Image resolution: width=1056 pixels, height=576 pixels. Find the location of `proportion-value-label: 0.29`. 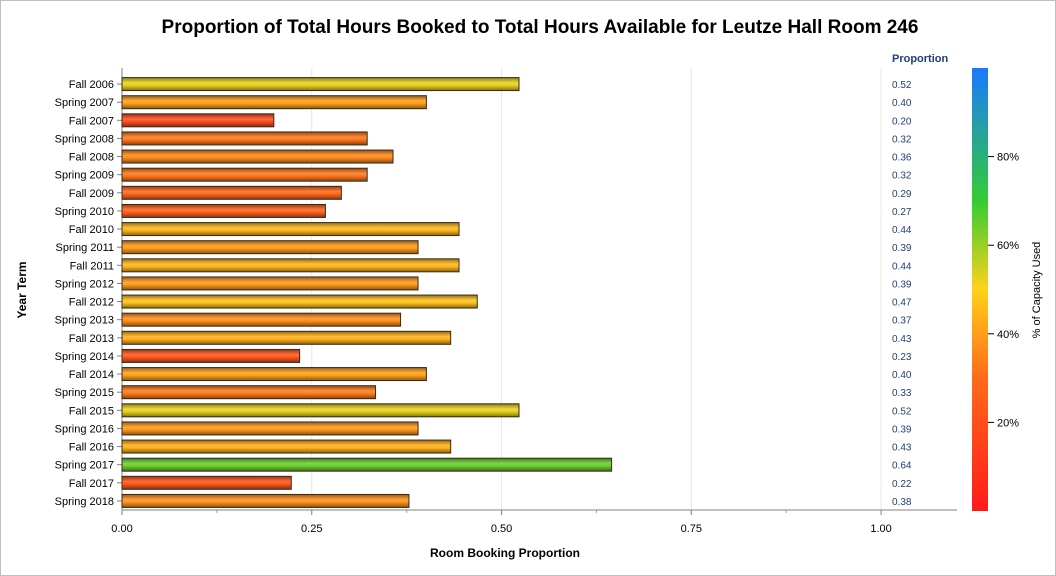

proportion-value-label: 0.29 is located at coordinates (902, 194).